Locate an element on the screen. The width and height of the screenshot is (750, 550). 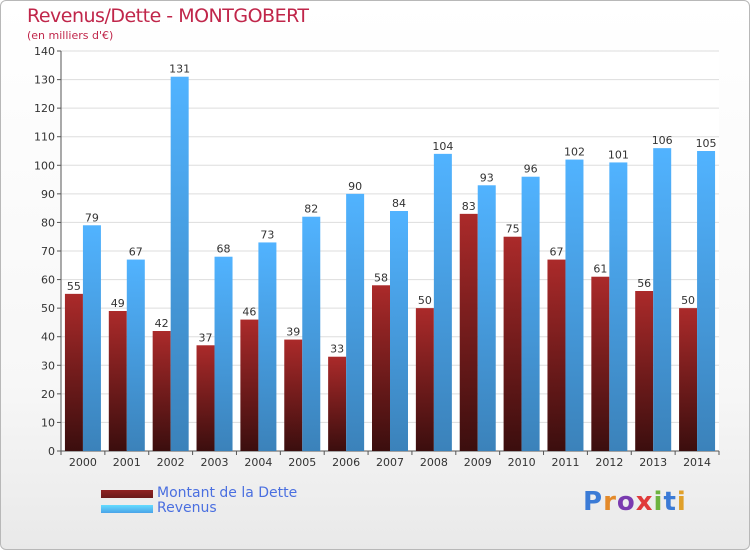
x-tick-label: 2013 is located at coordinates (653, 462).